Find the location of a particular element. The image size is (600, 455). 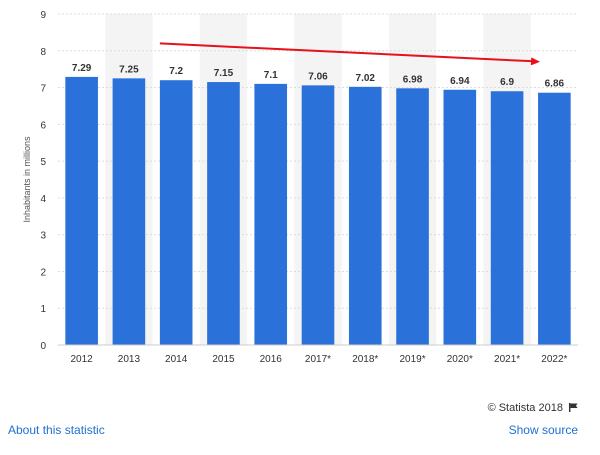

x-tick-2021*: 2021* is located at coordinates (507, 359).